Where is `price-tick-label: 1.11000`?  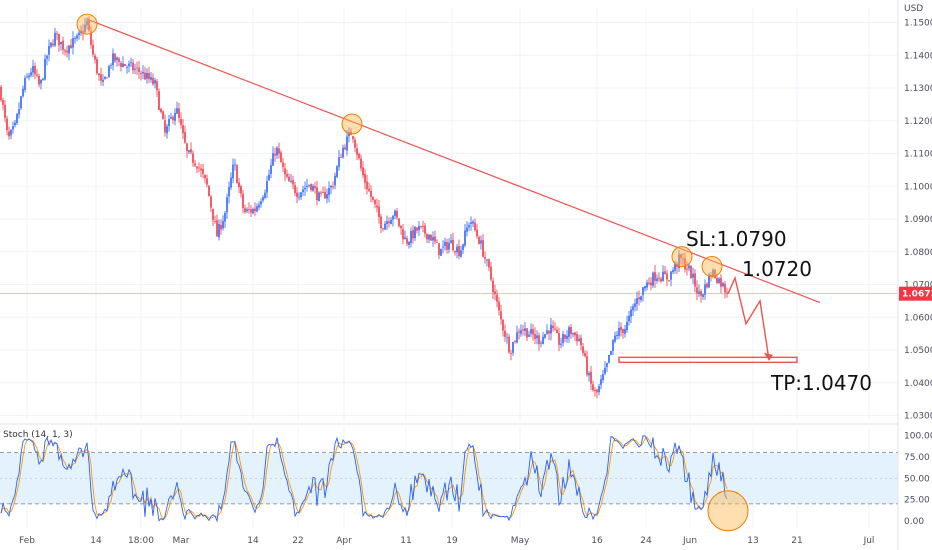 price-tick-label: 1.11000 is located at coordinates (918, 155).